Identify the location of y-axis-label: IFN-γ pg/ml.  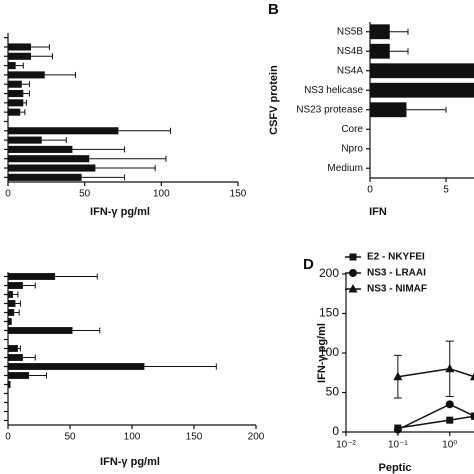
(322, 353).